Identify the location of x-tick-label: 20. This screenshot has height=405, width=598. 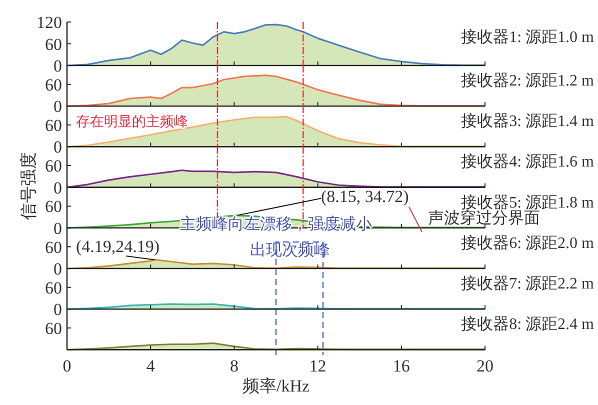
(485, 366).